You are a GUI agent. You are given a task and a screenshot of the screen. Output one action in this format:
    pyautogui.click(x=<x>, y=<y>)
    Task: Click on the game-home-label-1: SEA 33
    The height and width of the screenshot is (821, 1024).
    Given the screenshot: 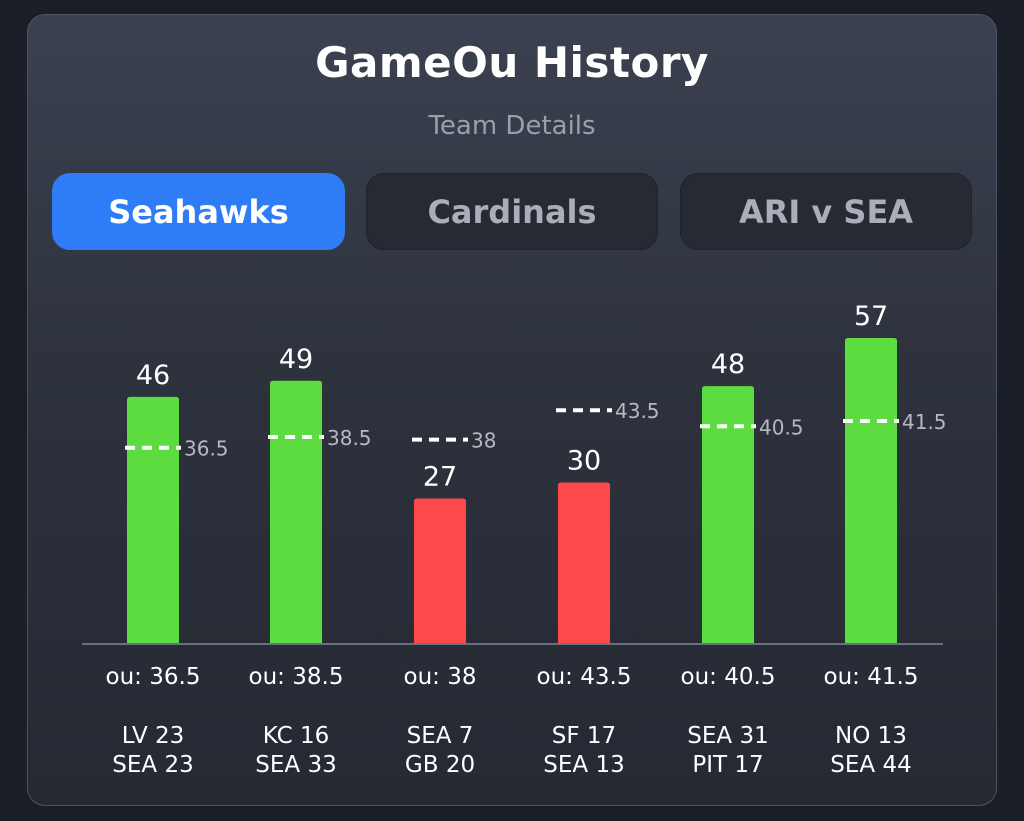 What is the action you would take?
    pyautogui.click(x=295, y=765)
    